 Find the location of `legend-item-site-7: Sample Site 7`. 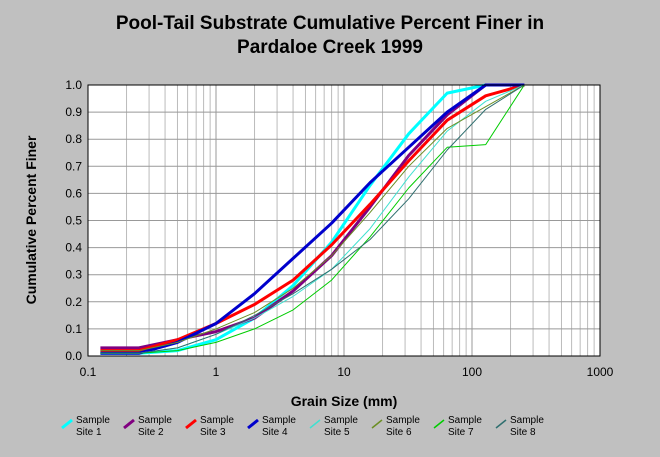

legend-item-site-7: Sample Site 7 is located at coordinates (464, 433).